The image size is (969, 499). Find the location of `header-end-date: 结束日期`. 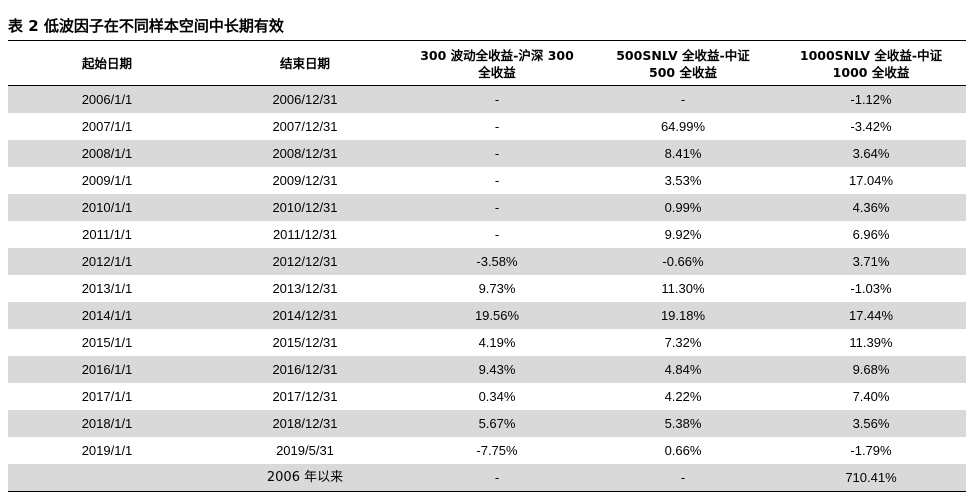

header-end-date: 结束日期 is located at coordinates (304, 63).